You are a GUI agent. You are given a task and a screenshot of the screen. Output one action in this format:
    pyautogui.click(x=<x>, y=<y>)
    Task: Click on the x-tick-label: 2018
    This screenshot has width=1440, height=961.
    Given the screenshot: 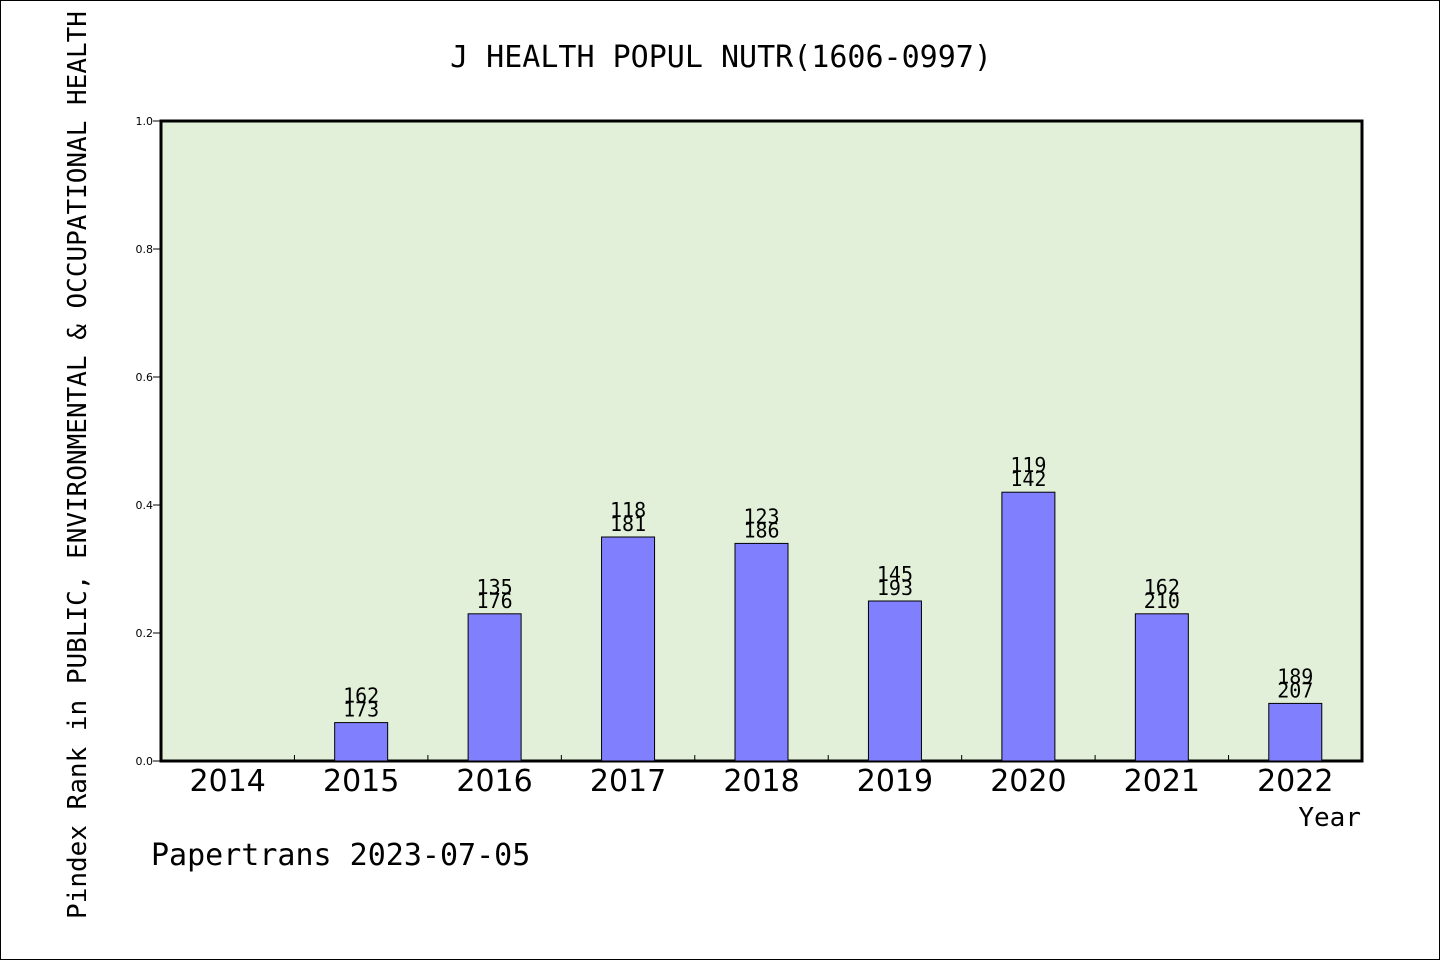 What is the action you would take?
    pyautogui.click(x=761, y=781)
    